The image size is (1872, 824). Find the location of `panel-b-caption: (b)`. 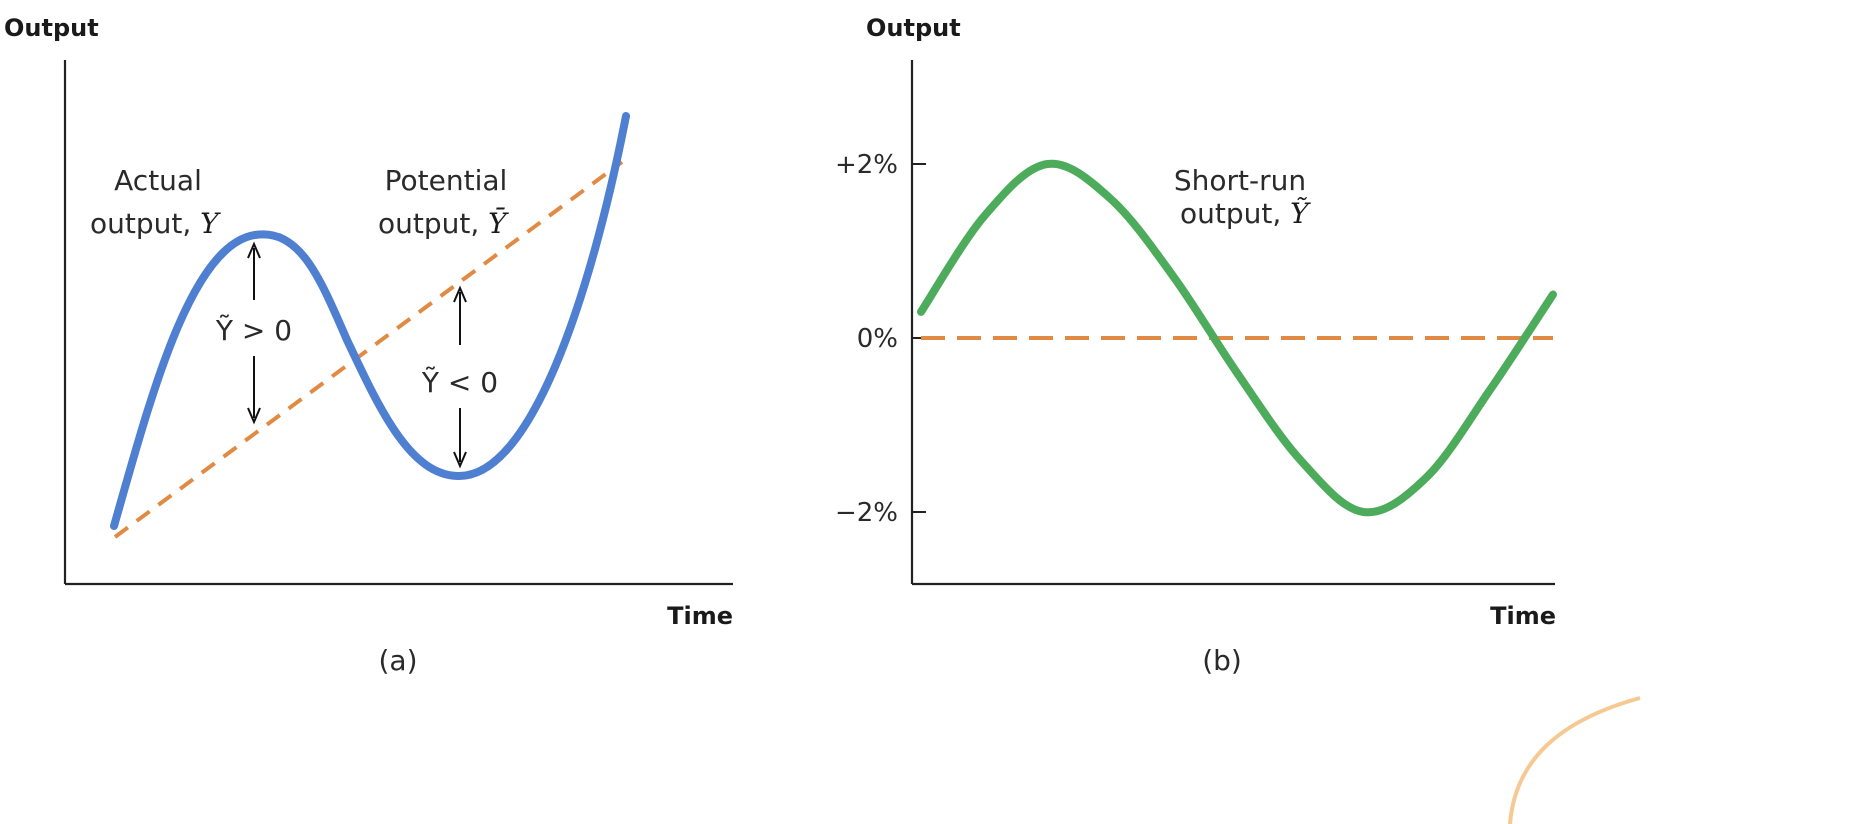

panel-b-caption: (b) is located at coordinates (1222, 660).